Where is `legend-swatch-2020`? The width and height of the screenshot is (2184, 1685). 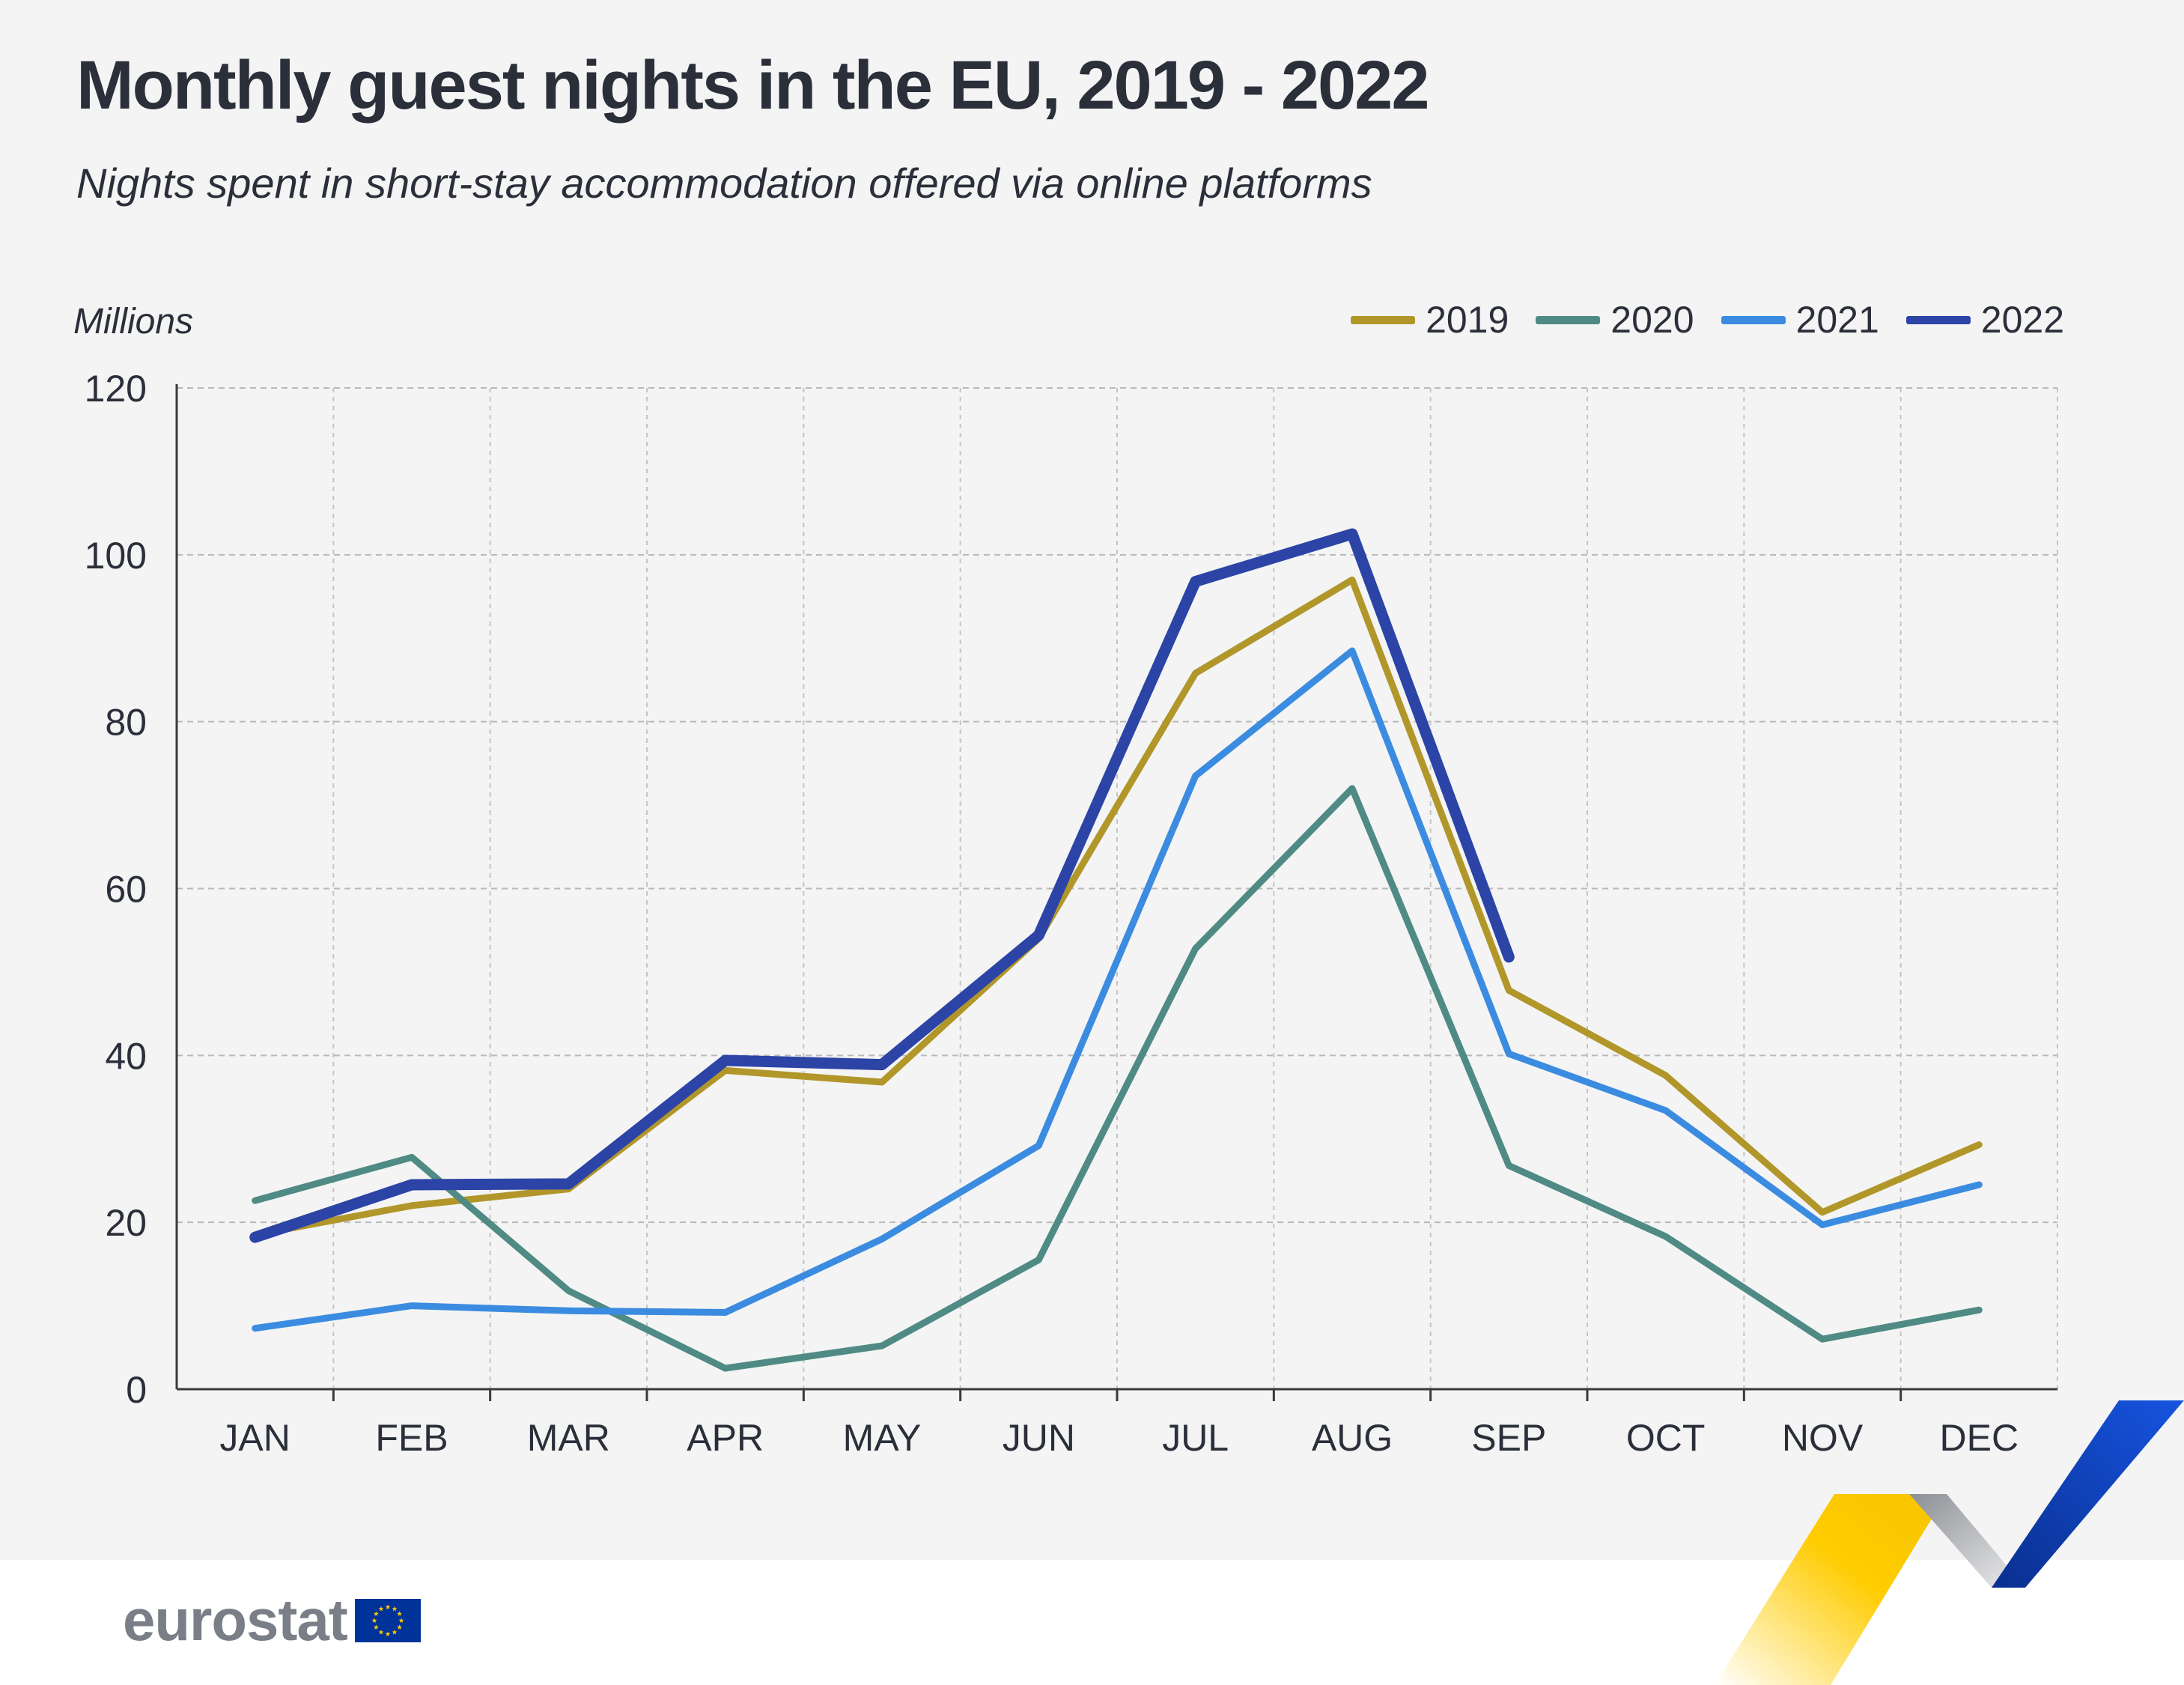
legend-swatch-2020 is located at coordinates (1568, 319).